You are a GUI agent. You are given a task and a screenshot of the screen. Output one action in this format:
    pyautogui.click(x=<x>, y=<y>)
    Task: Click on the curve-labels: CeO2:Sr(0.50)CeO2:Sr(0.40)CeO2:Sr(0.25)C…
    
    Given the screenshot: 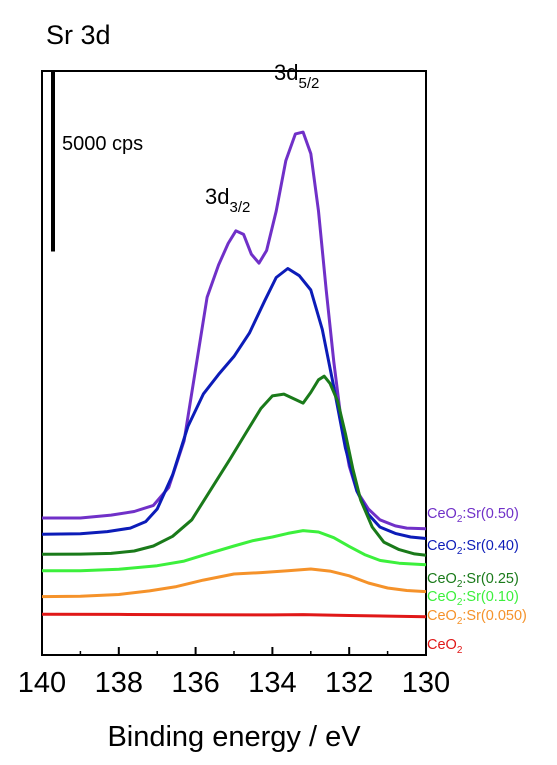 What is the action you would take?
    pyautogui.click(x=477, y=581)
    